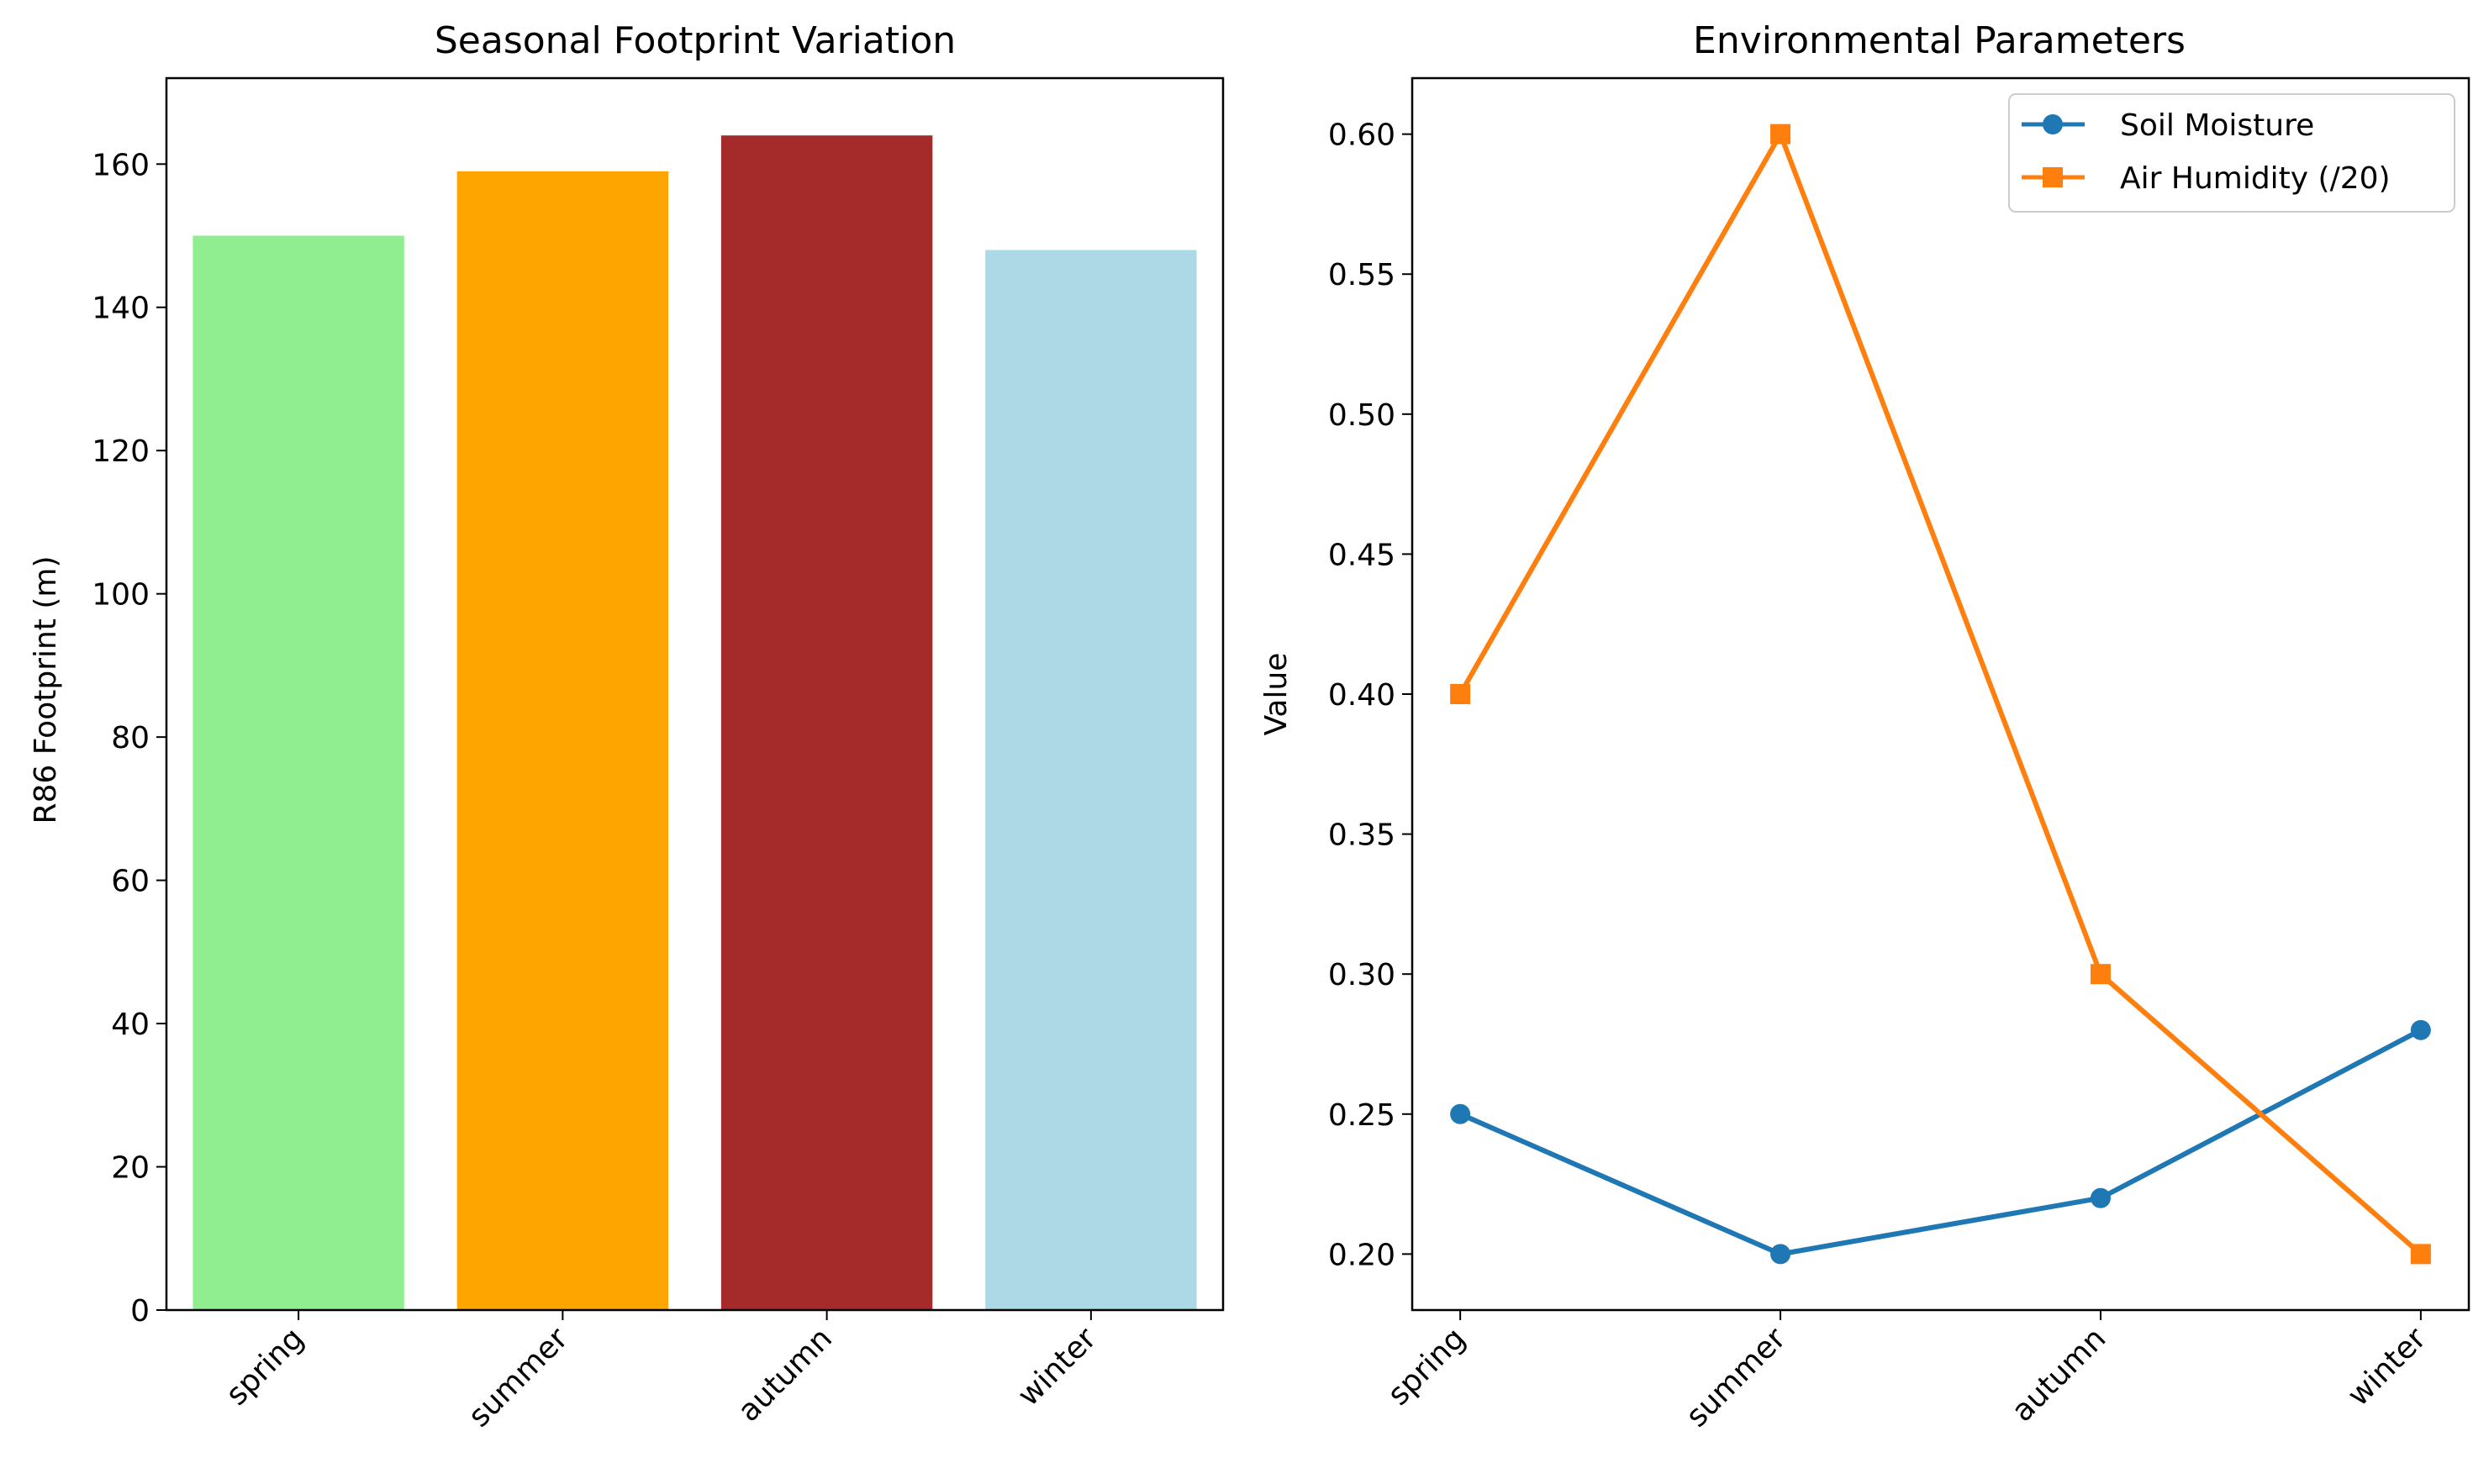 The width and height of the screenshot is (2489, 1484). What do you see at coordinates (1091, 781) in the screenshot?
I see `bar-winter` at bounding box center [1091, 781].